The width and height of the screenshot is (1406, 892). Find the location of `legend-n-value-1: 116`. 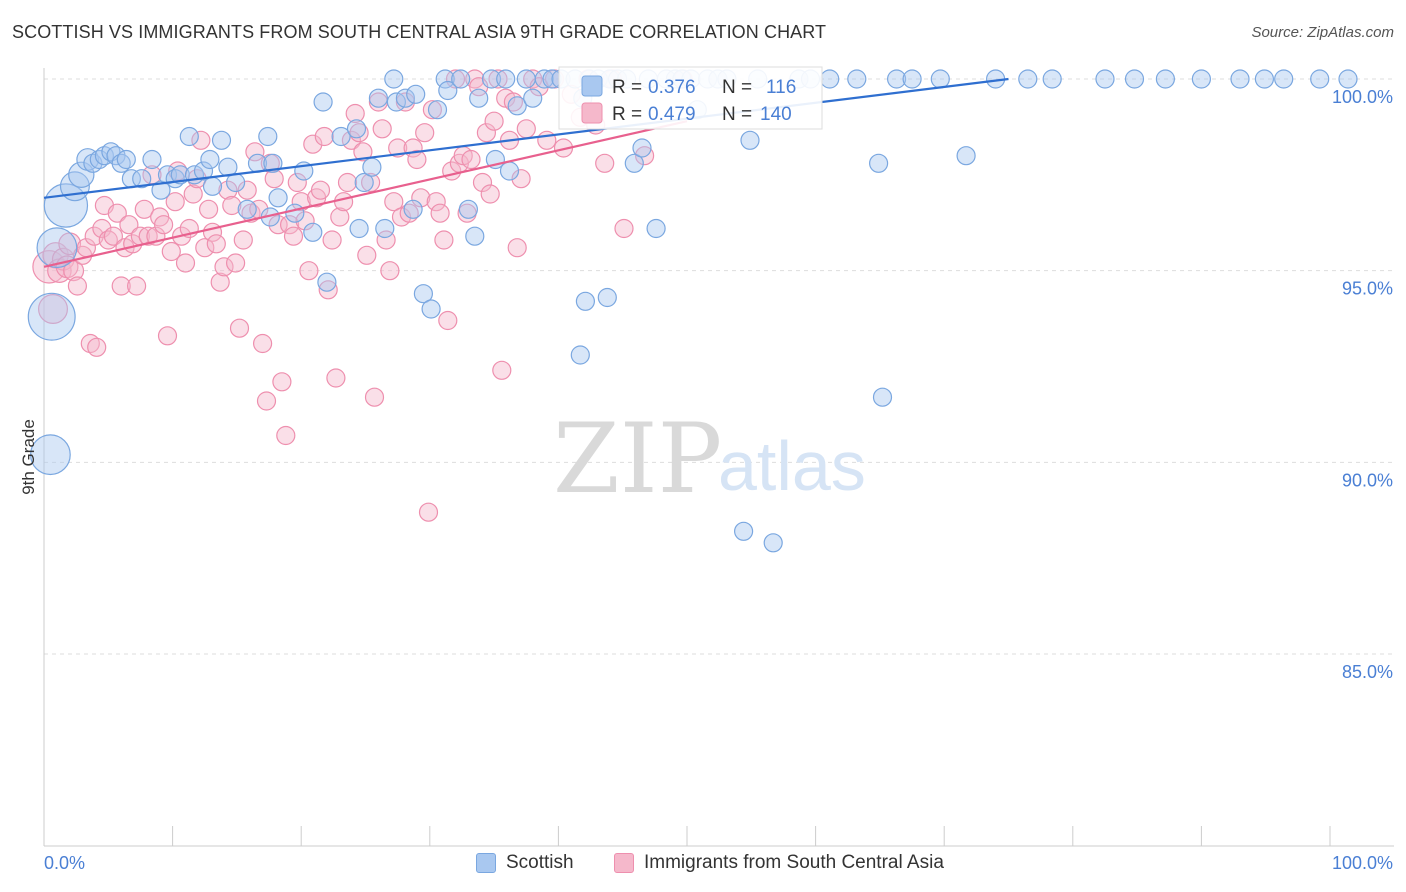

legend-n-value-1: 116 is located at coordinates (781, 87).